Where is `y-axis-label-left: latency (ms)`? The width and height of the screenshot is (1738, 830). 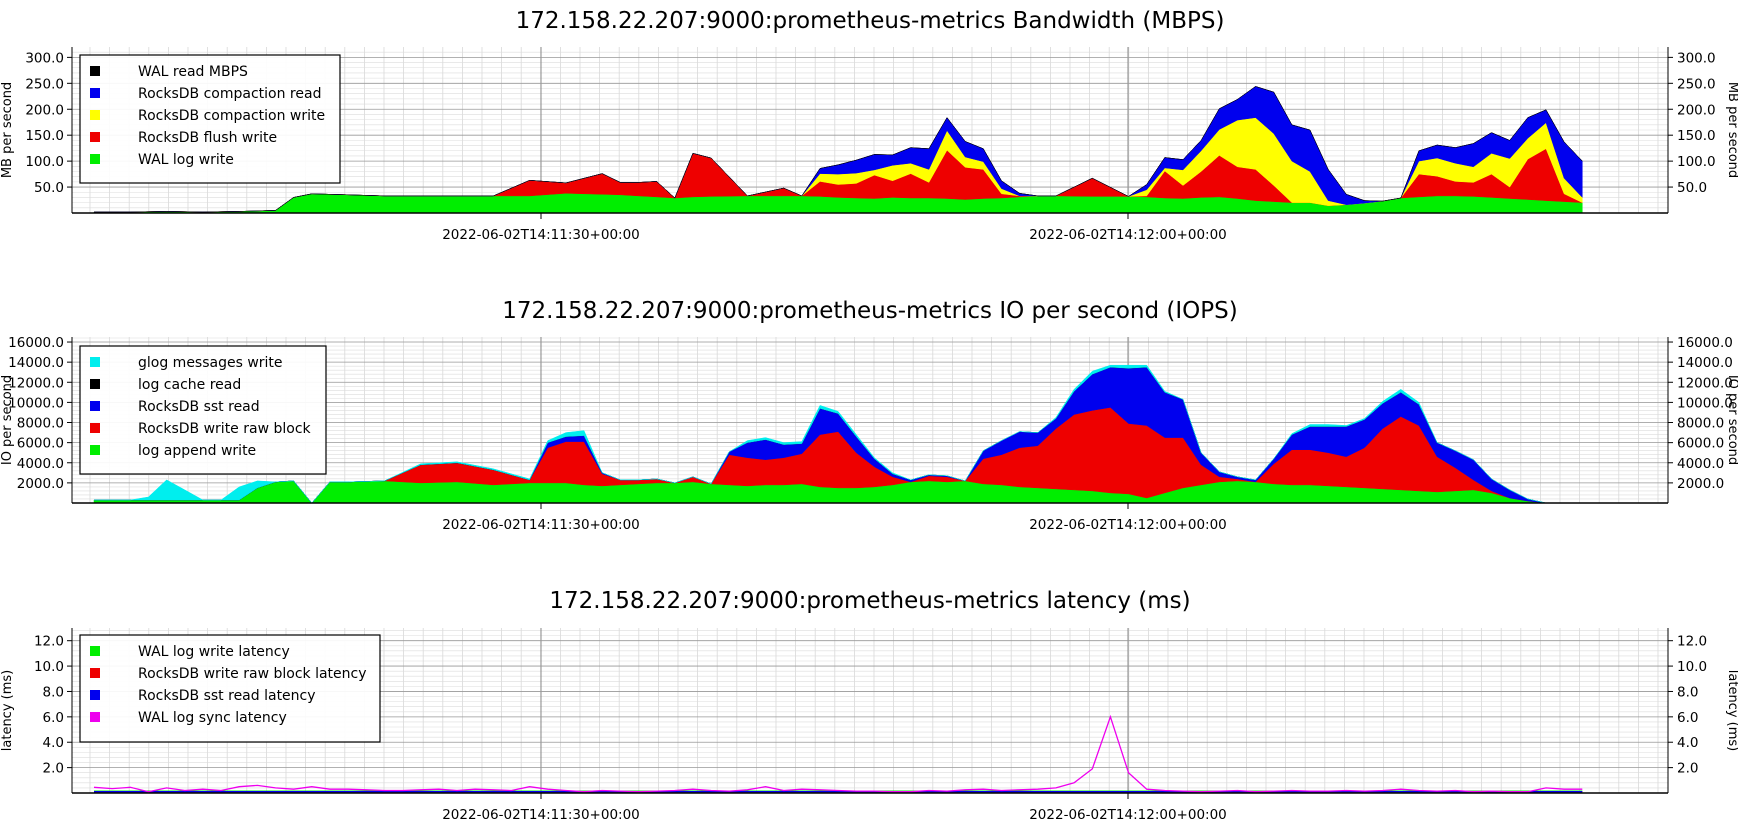
y-axis-label-left: latency (ms) is located at coordinates (7, 710).